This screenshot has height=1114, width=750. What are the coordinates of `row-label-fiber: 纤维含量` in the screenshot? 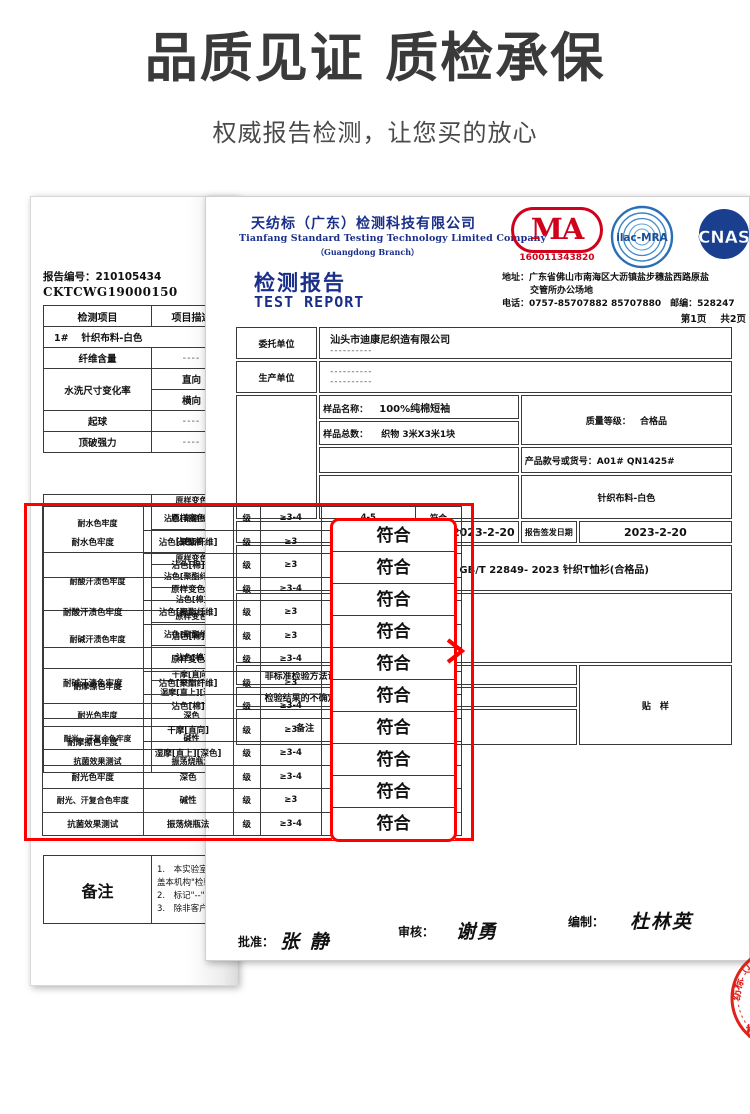 It's located at (97, 358).